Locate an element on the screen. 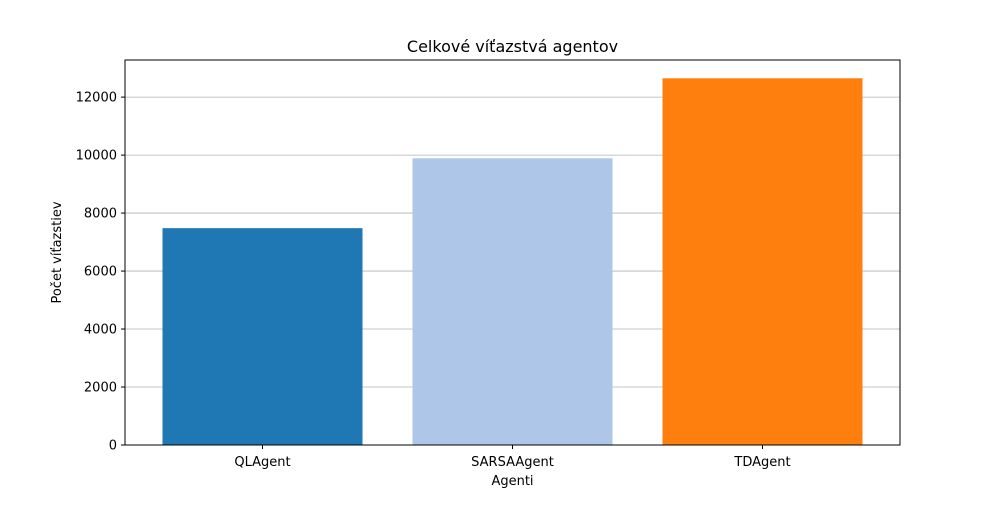 This screenshot has width=1000, height=505. y-tick-label: 6000 is located at coordinates (100, 272).